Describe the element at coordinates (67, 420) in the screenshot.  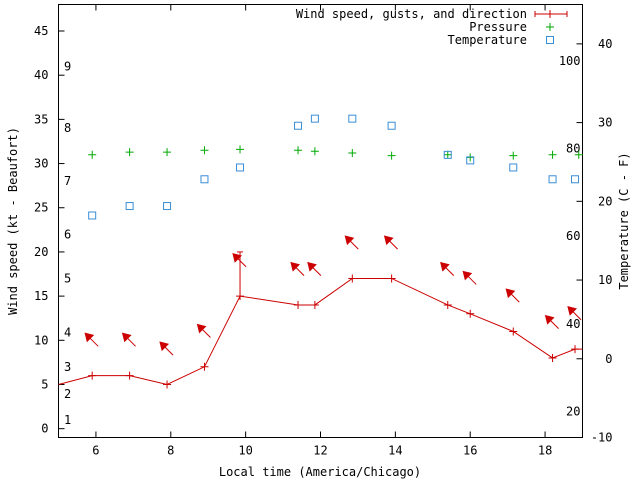
I see `beaufort-label: 1` at that location.